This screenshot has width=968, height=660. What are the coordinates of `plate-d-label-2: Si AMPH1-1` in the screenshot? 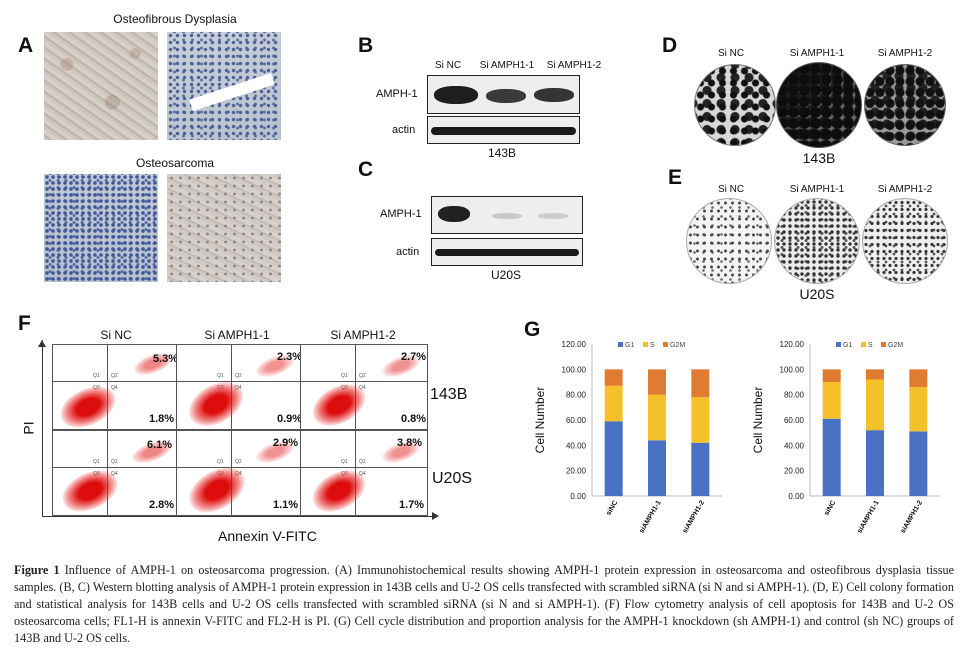 It's located at (817, 53).